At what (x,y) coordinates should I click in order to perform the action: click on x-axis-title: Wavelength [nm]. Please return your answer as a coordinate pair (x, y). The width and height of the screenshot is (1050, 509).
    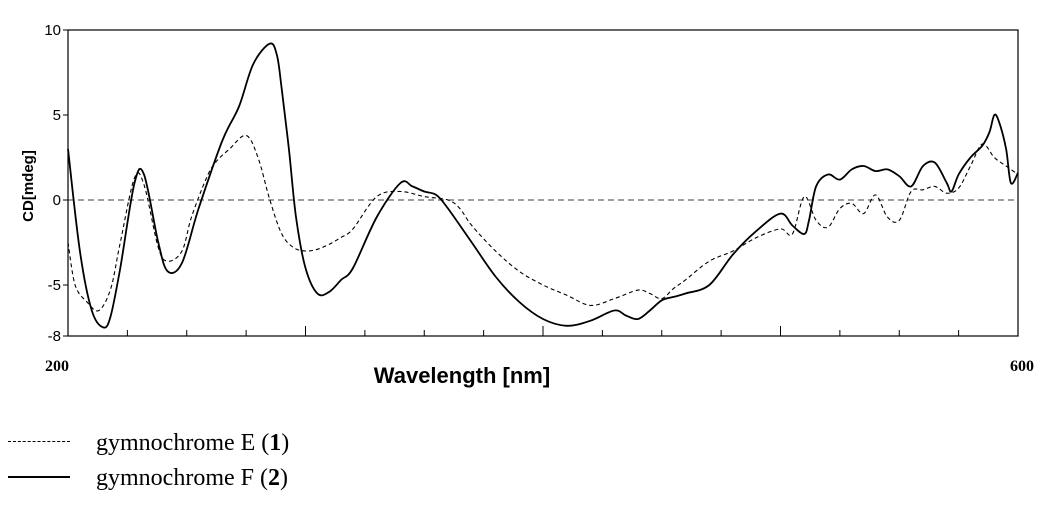
    Looking at the image, I should click on (462, 375).